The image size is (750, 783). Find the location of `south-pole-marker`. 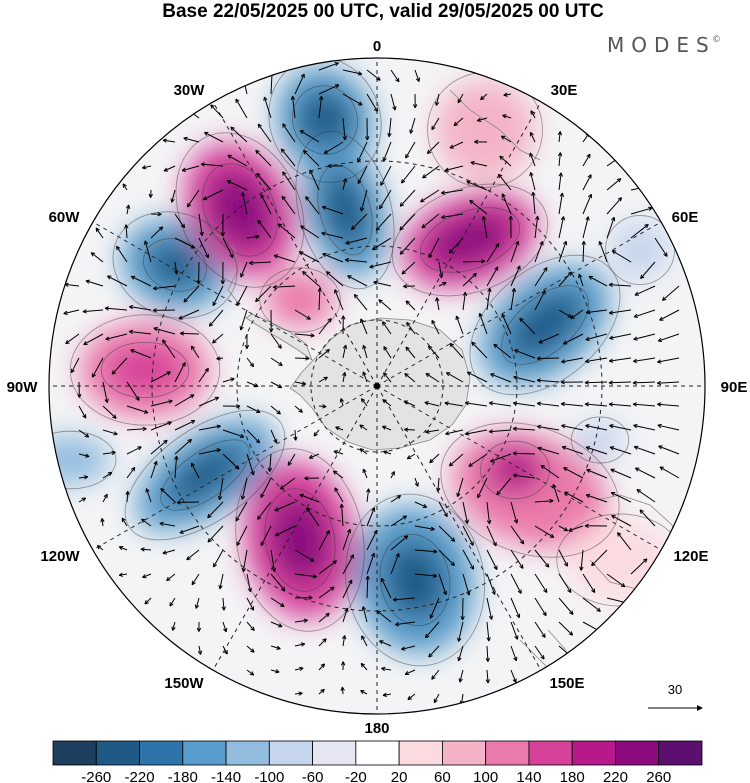

south-pole-marker is located at coordinates (377, 386).